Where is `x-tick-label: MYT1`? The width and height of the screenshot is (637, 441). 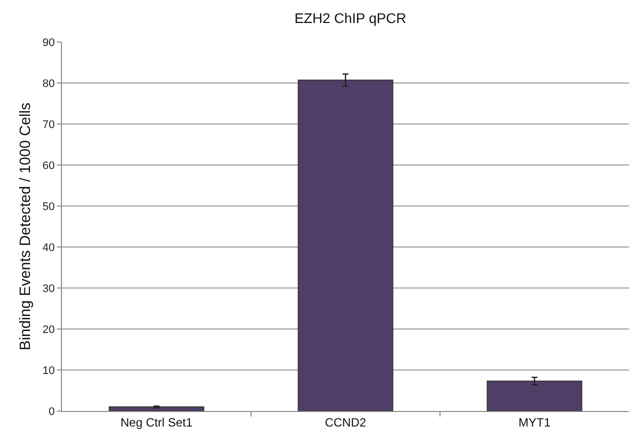 x-tick-label: MYT1 is located at coordinates (534, 422).